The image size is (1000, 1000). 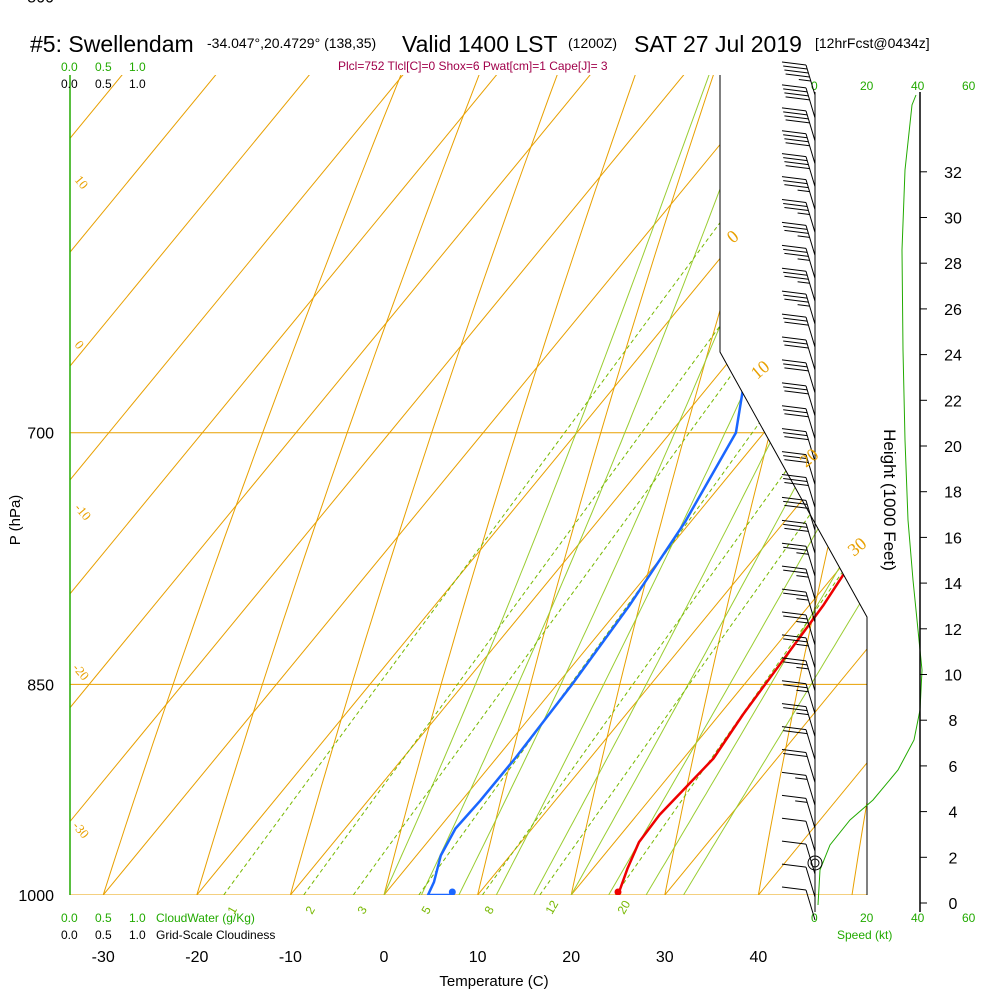 What do you see at coordinates (953, 904) in the screenshot?
I see `height-tick-0: 0` at bounding box center [953, 904].